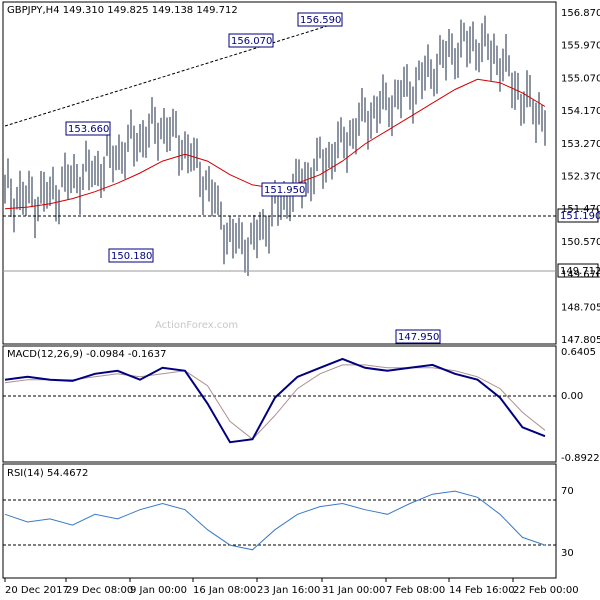  What do you see at coordinates (580, 46) in the screenshot?
I see `price-y-tick: 155.970` at bounding box center [580, 46].